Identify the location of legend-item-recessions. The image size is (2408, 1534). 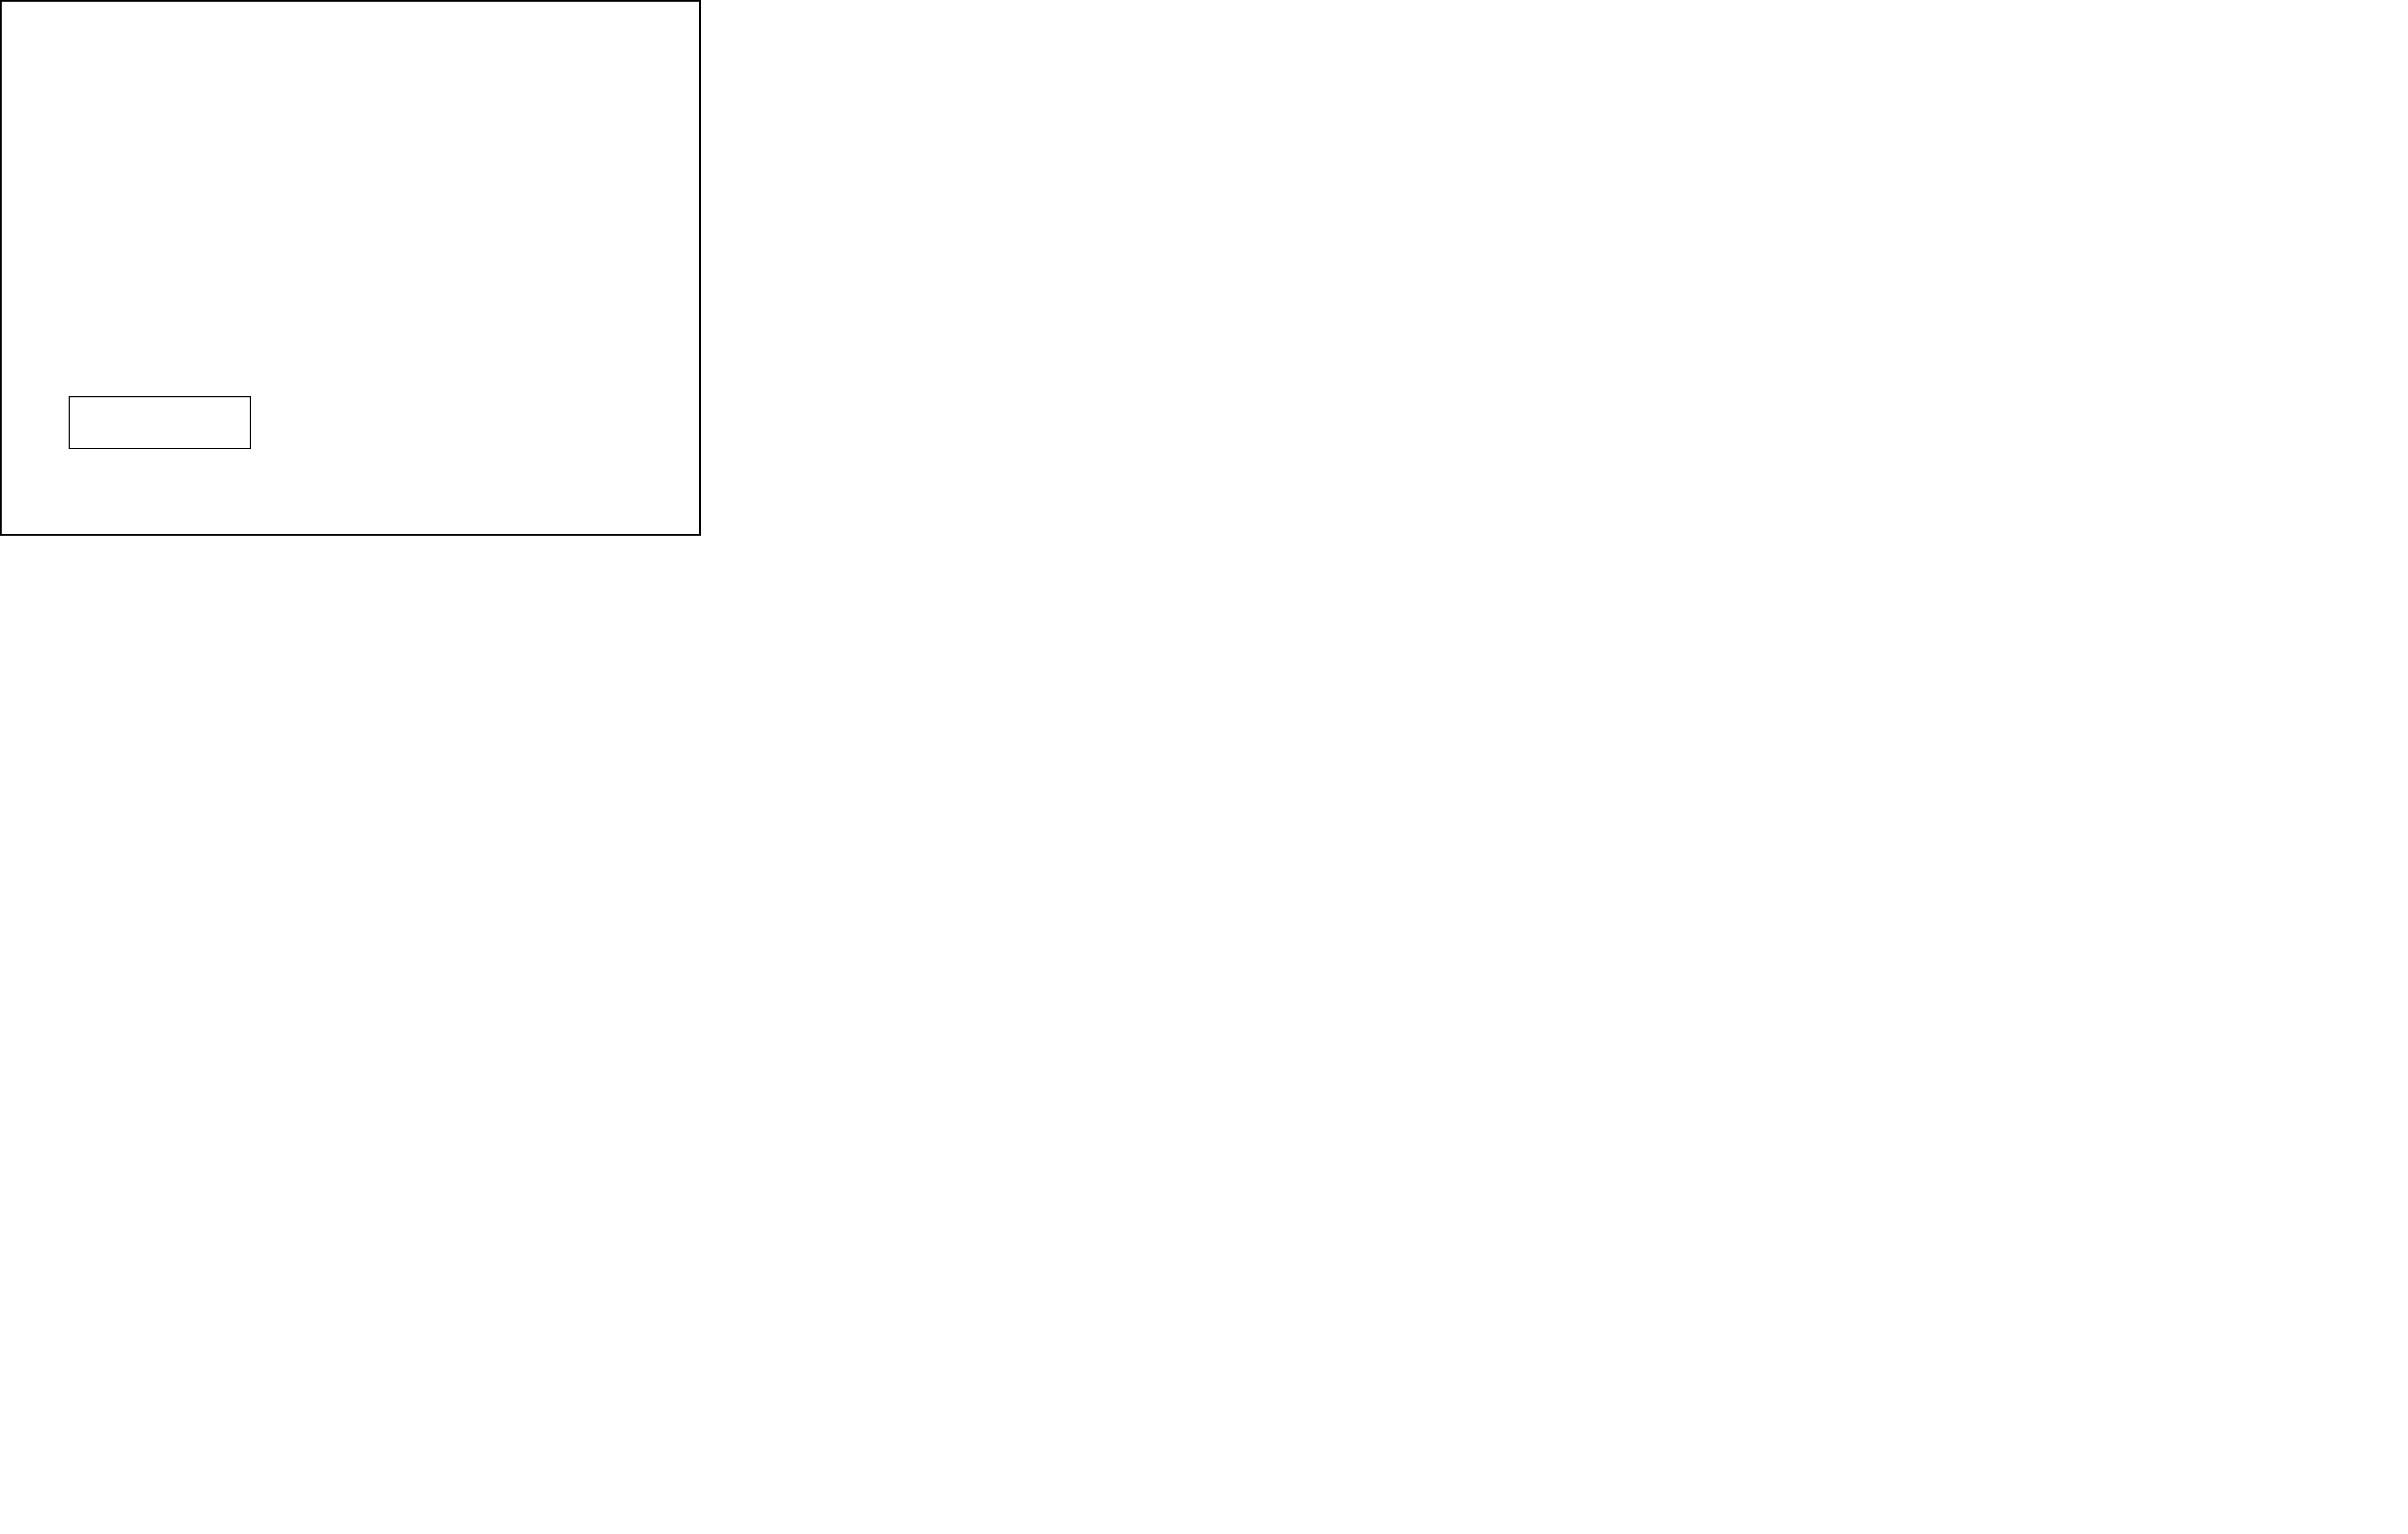
(167, 411).